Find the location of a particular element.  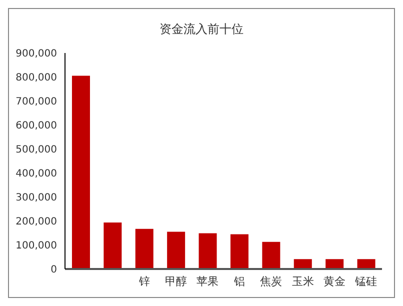

y-tick-label: 200,000 is located at coordinates (36, 222).